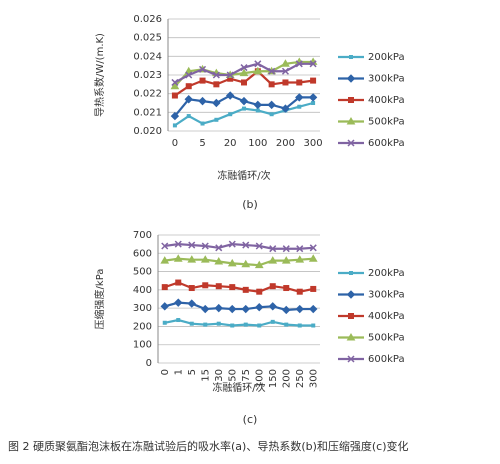 The height and width of the screenshot is (464, 500). What do you see at coordinates (230, 143) in the screenshot?
I see `x-tick-label: 20` at bounding box center [230, 143].